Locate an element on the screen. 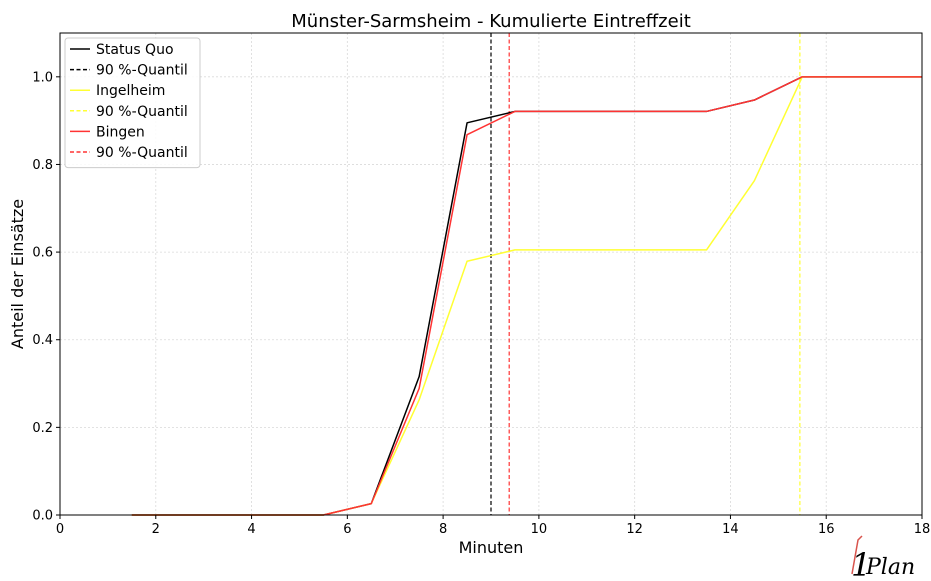 The image size is (931, 581). y-axis-ticks: 0.0 0.2 0.4 0.6 0.8 1.0 is located at coordinates (46, 296).